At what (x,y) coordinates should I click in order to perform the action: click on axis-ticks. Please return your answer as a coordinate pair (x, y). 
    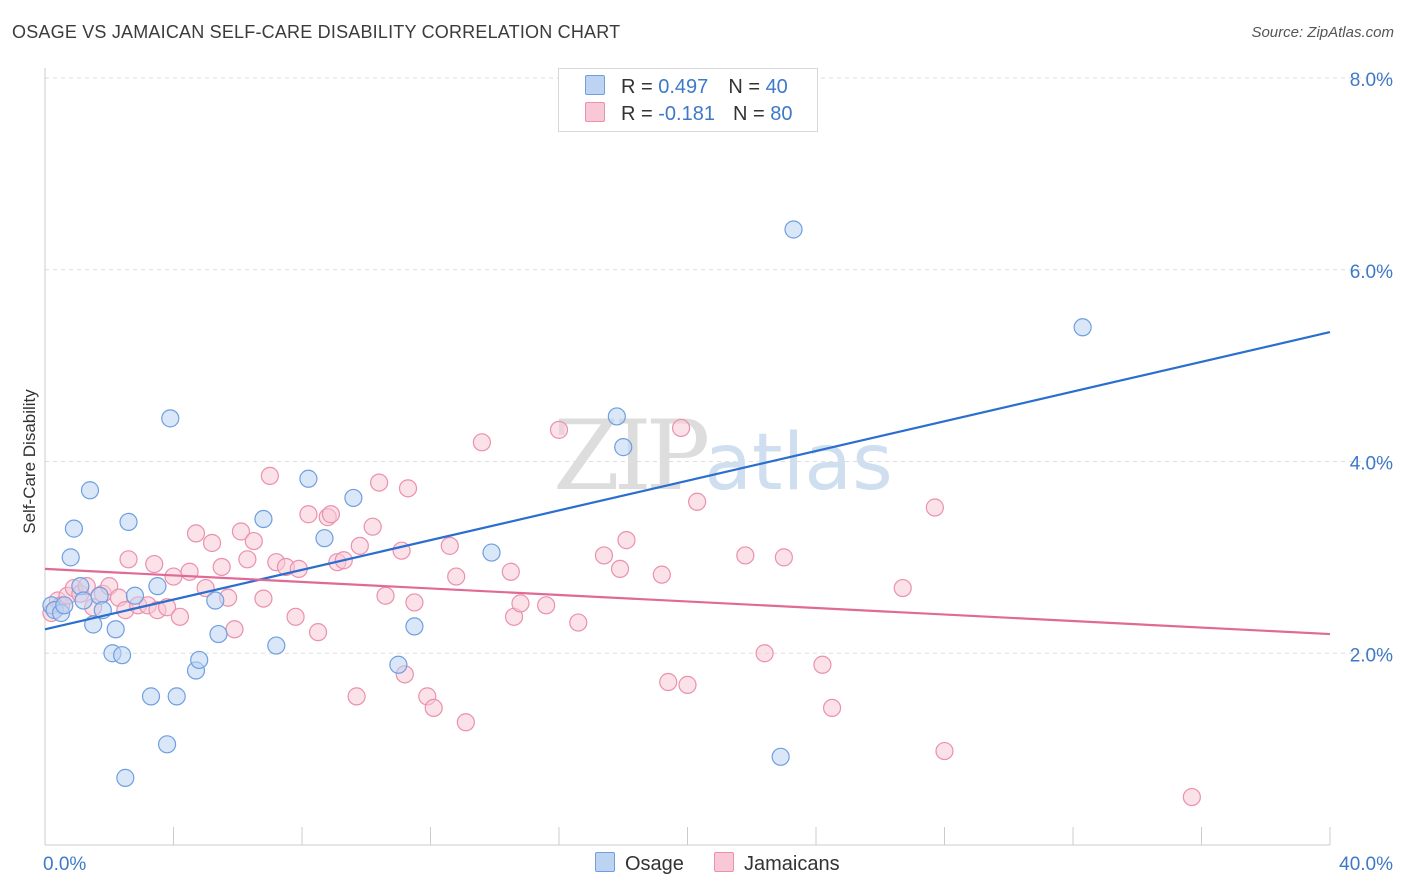
    Looking at the image, I should click on (687, 836).